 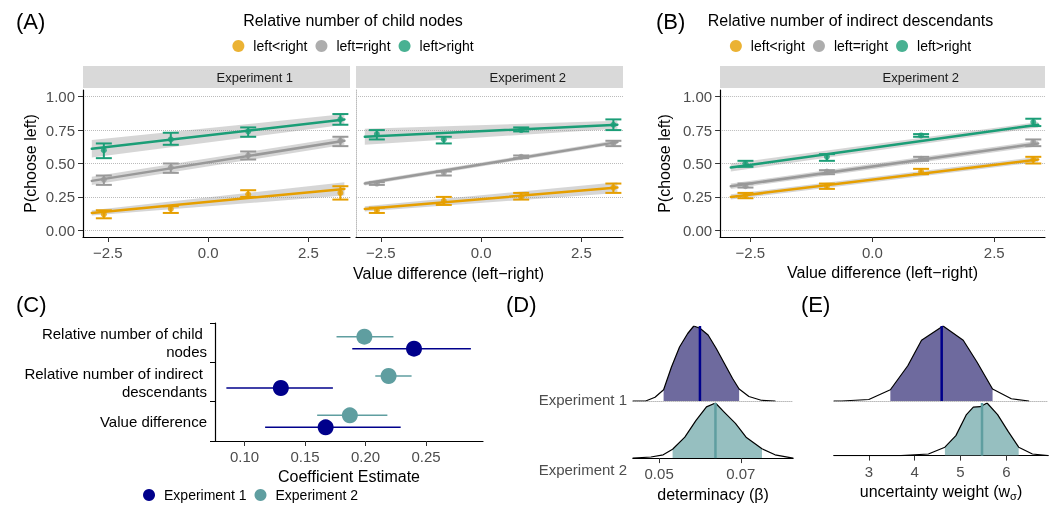 What do you see at coordinates (153, 421) in the screenshot?
I see `y-tick-label: Value difference` at bounding box center [153, 421].